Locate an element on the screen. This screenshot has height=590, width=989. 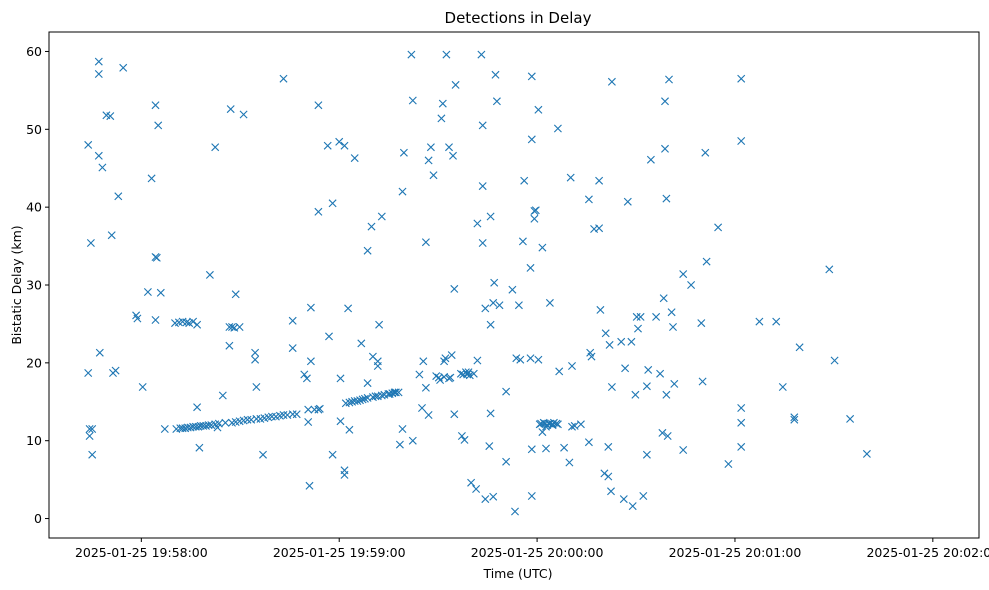
y-tick-label: 50 is located at coordinates (34, 129).